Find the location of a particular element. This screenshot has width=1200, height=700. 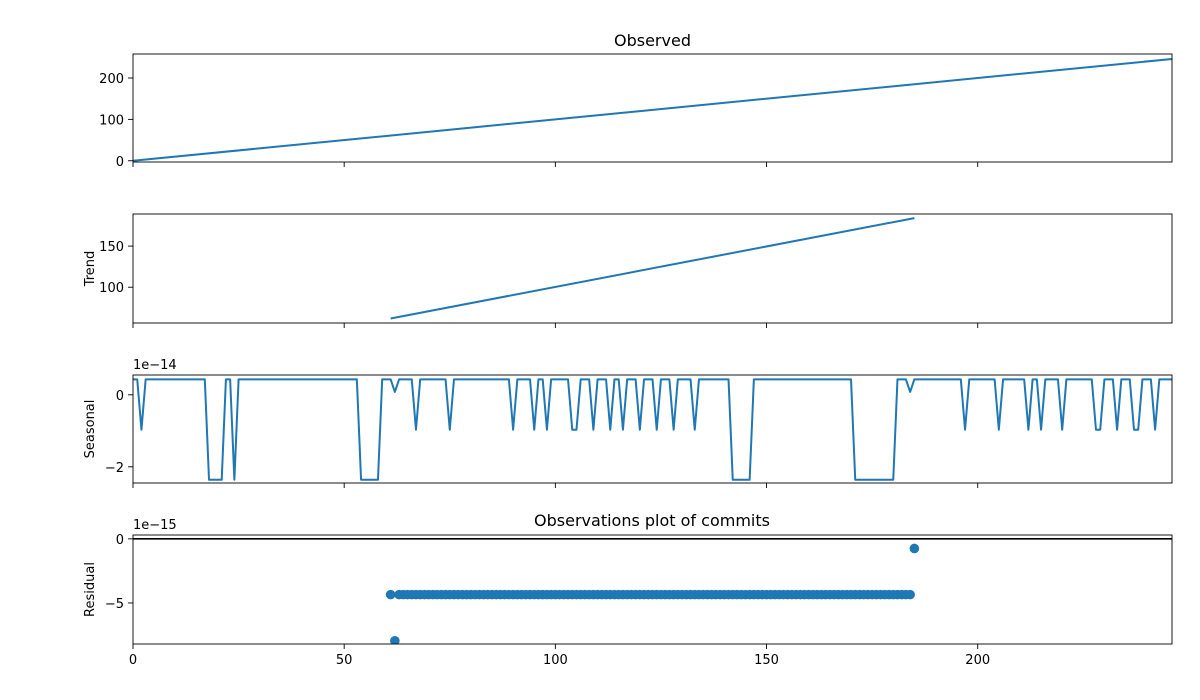

y-axis-label: Residual is located at coordinates (90, 589).